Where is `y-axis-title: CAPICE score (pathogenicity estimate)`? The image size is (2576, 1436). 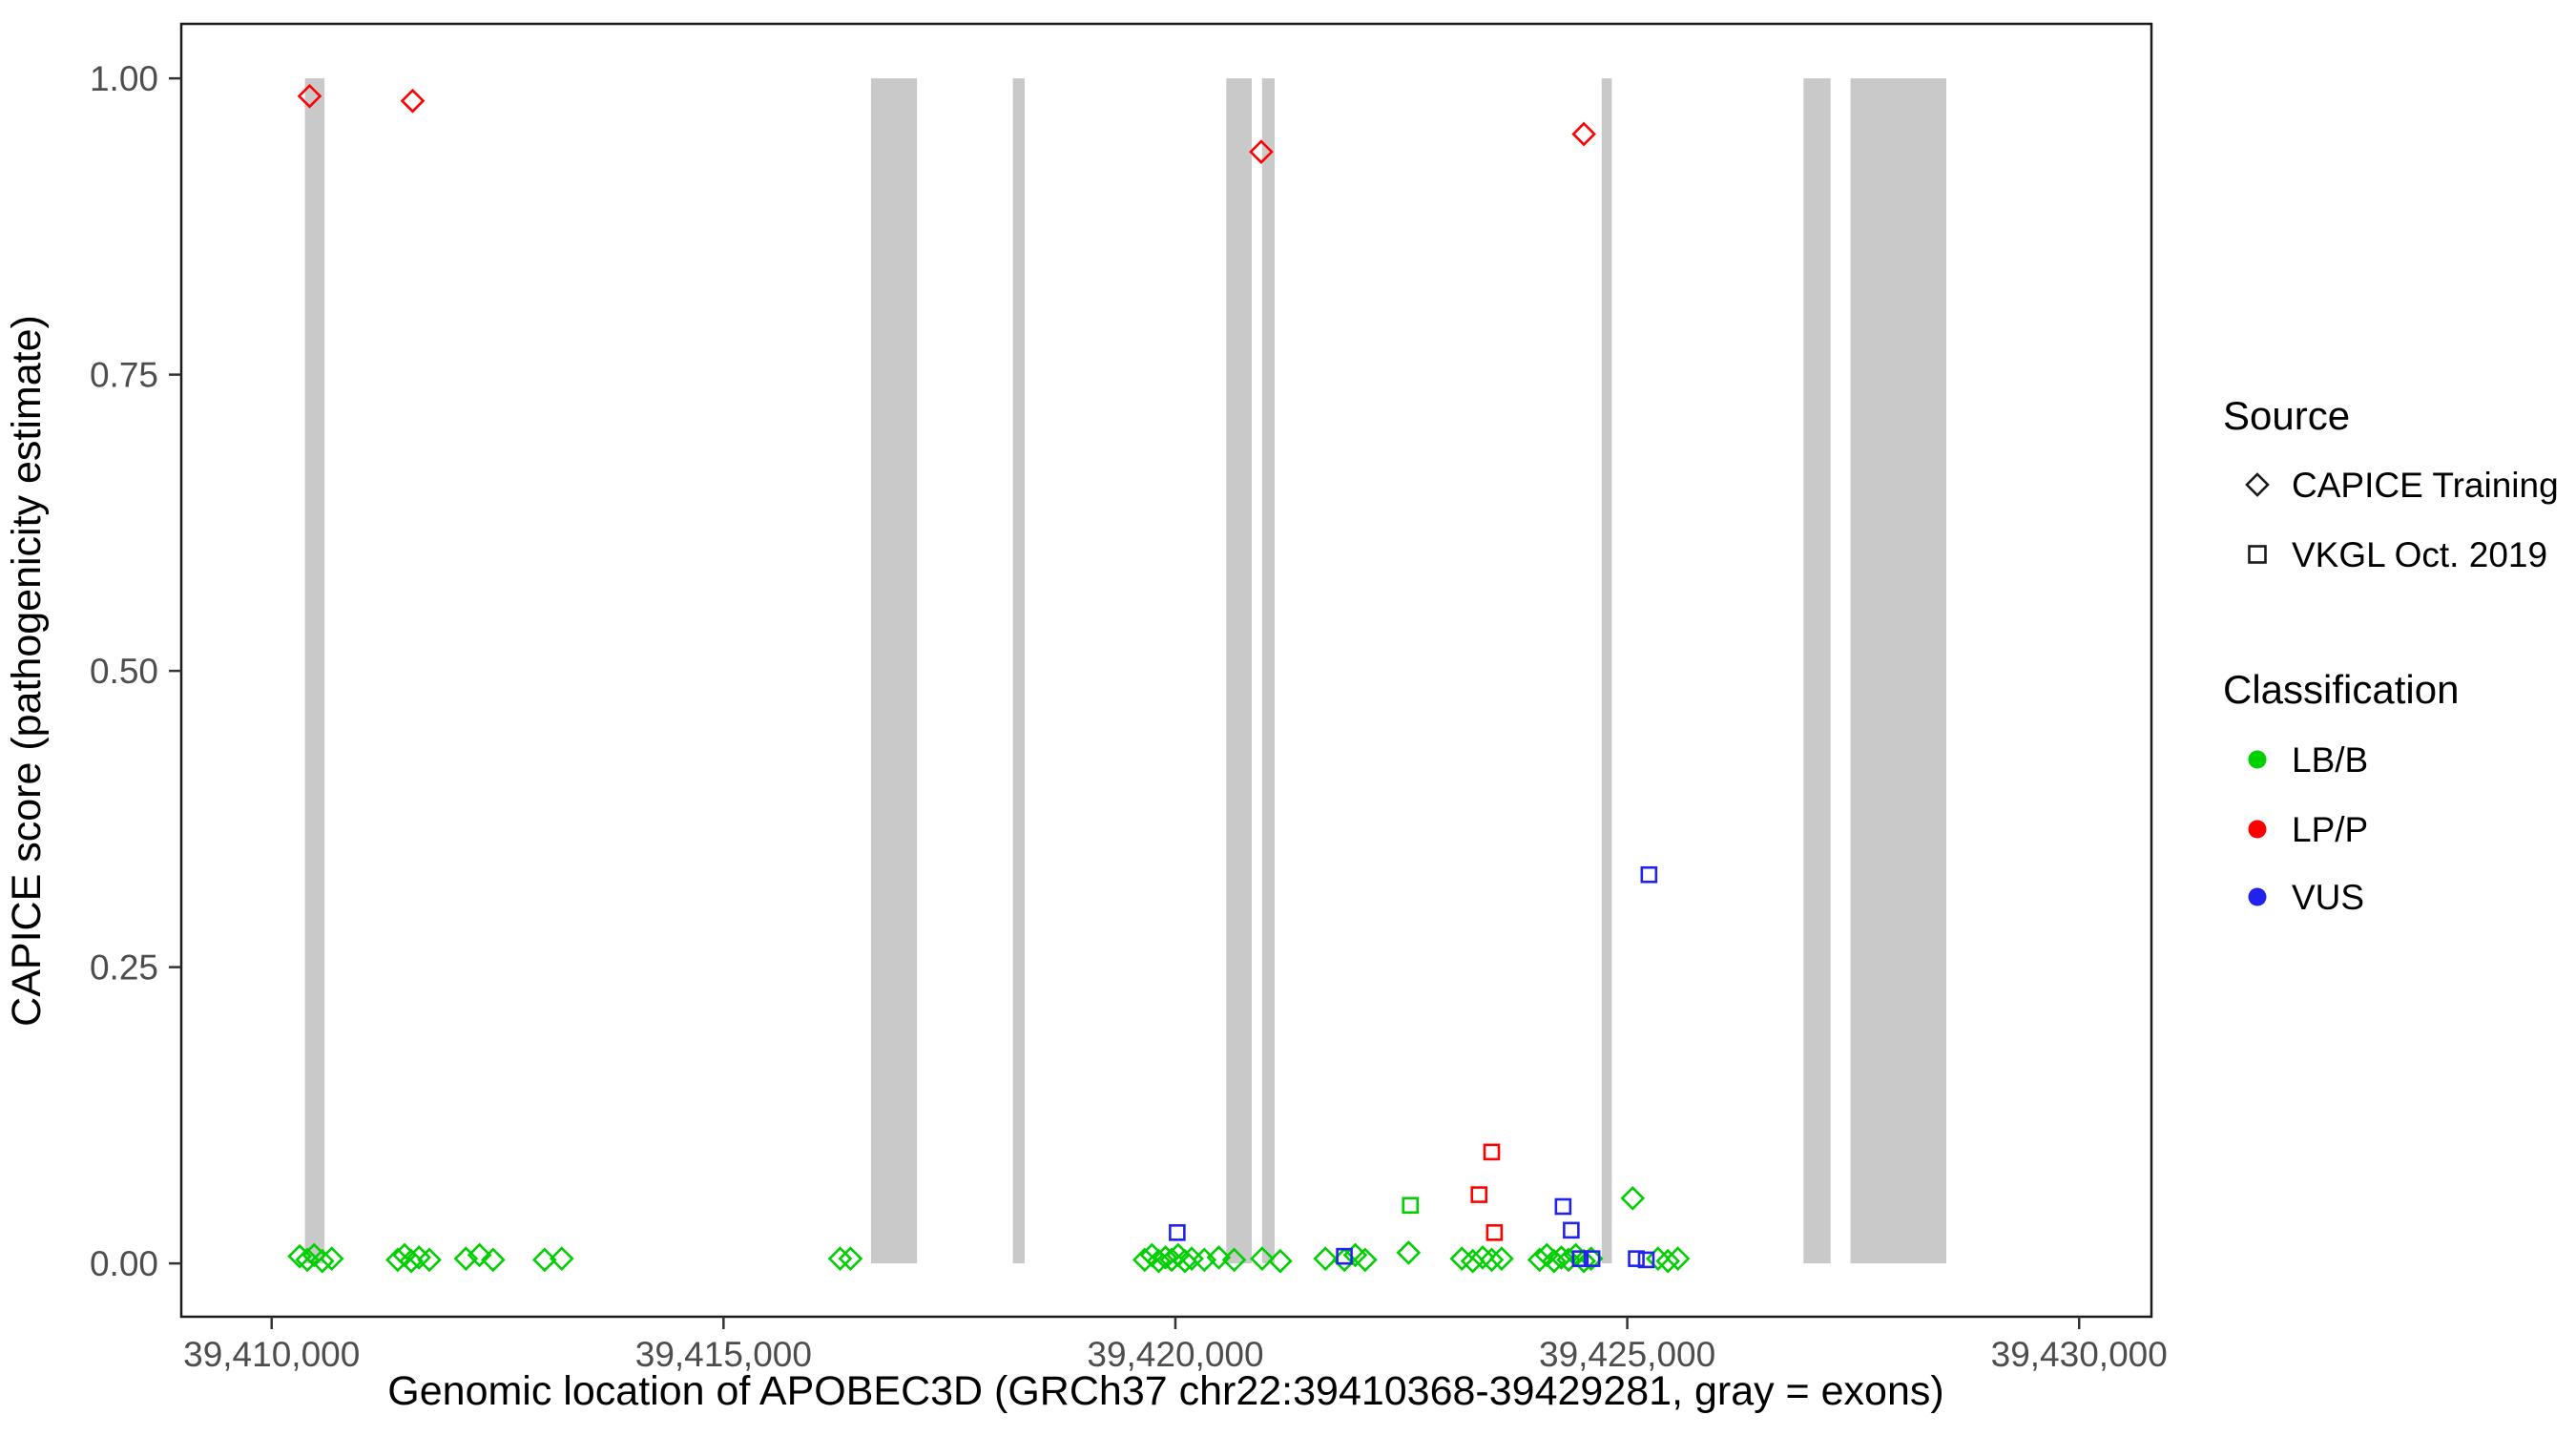 y-axis-title: CAPICE score (pathogenicity estimate) is located at coordinates (27, 671).